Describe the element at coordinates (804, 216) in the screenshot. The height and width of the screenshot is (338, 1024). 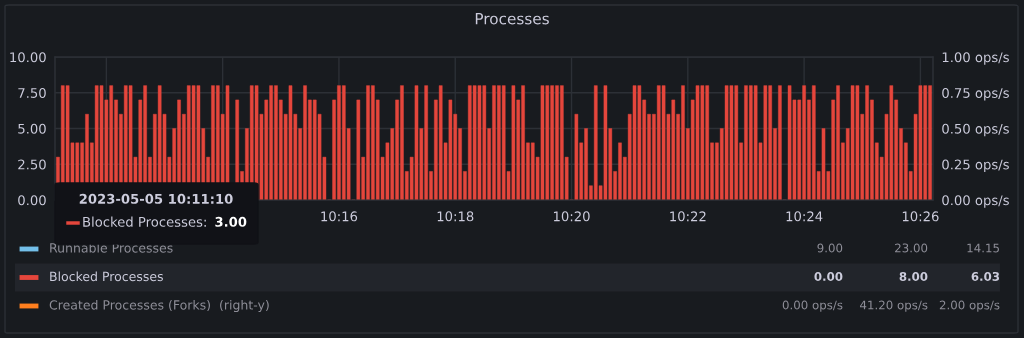
I see `x-tick-label: 10:24` at that location.